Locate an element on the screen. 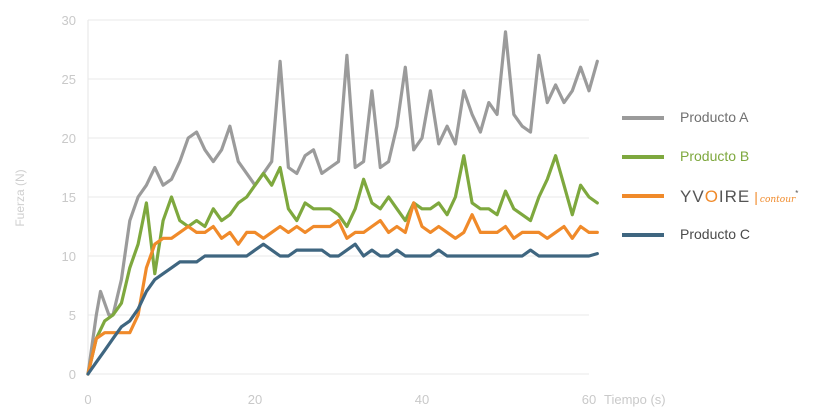 Image resolution: width=836 pixels, height=408 pixels. legend-item-yvoire: YVOIRE | contour* is located at coordinates (710, 196).